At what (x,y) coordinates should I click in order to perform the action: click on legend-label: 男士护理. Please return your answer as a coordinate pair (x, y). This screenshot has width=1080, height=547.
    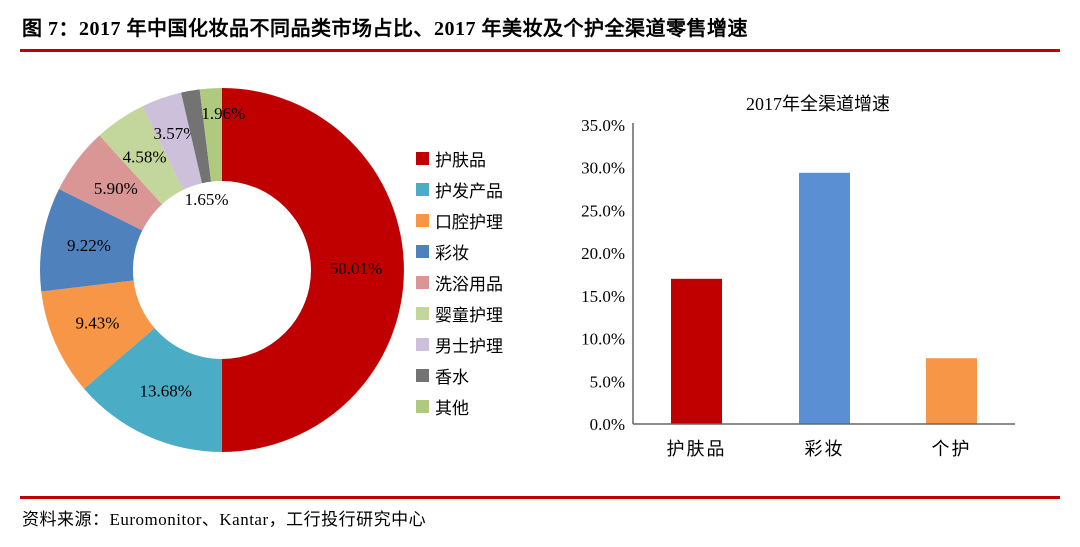
    Looking at the image, I should click on (469, 346).